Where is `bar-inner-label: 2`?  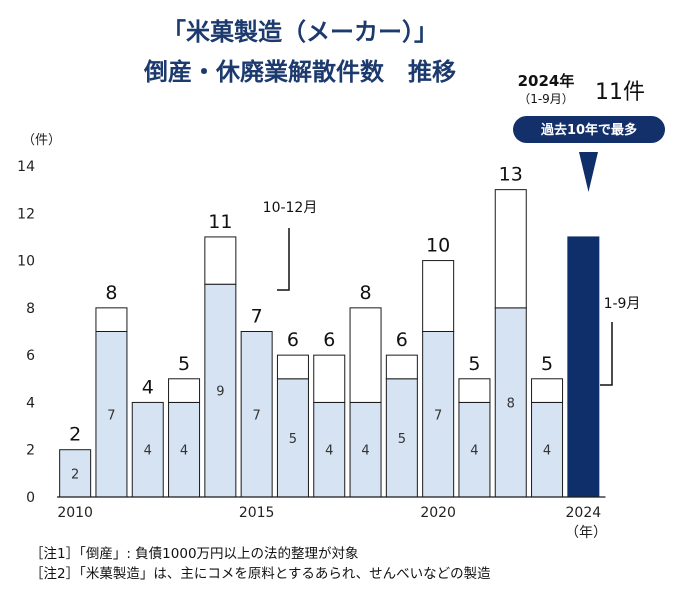
bar-inner-label: 2 is located at coordinates (75, 474).